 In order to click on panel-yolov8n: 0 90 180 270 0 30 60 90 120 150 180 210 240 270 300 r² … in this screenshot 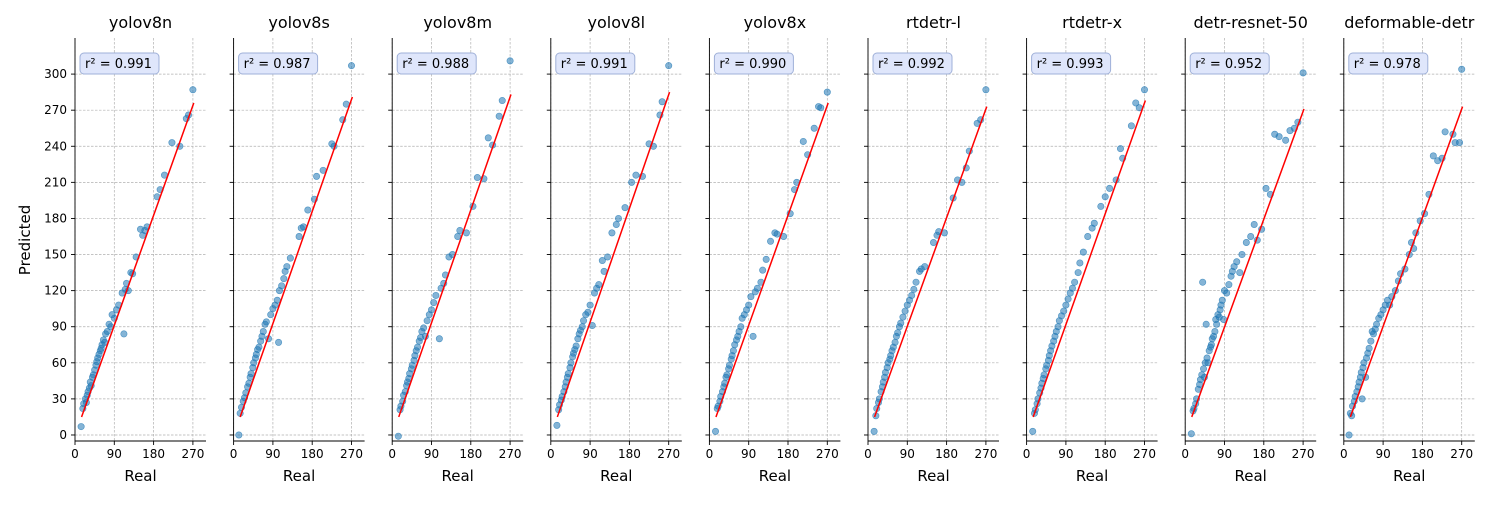, I will do `click(125, 249)`.